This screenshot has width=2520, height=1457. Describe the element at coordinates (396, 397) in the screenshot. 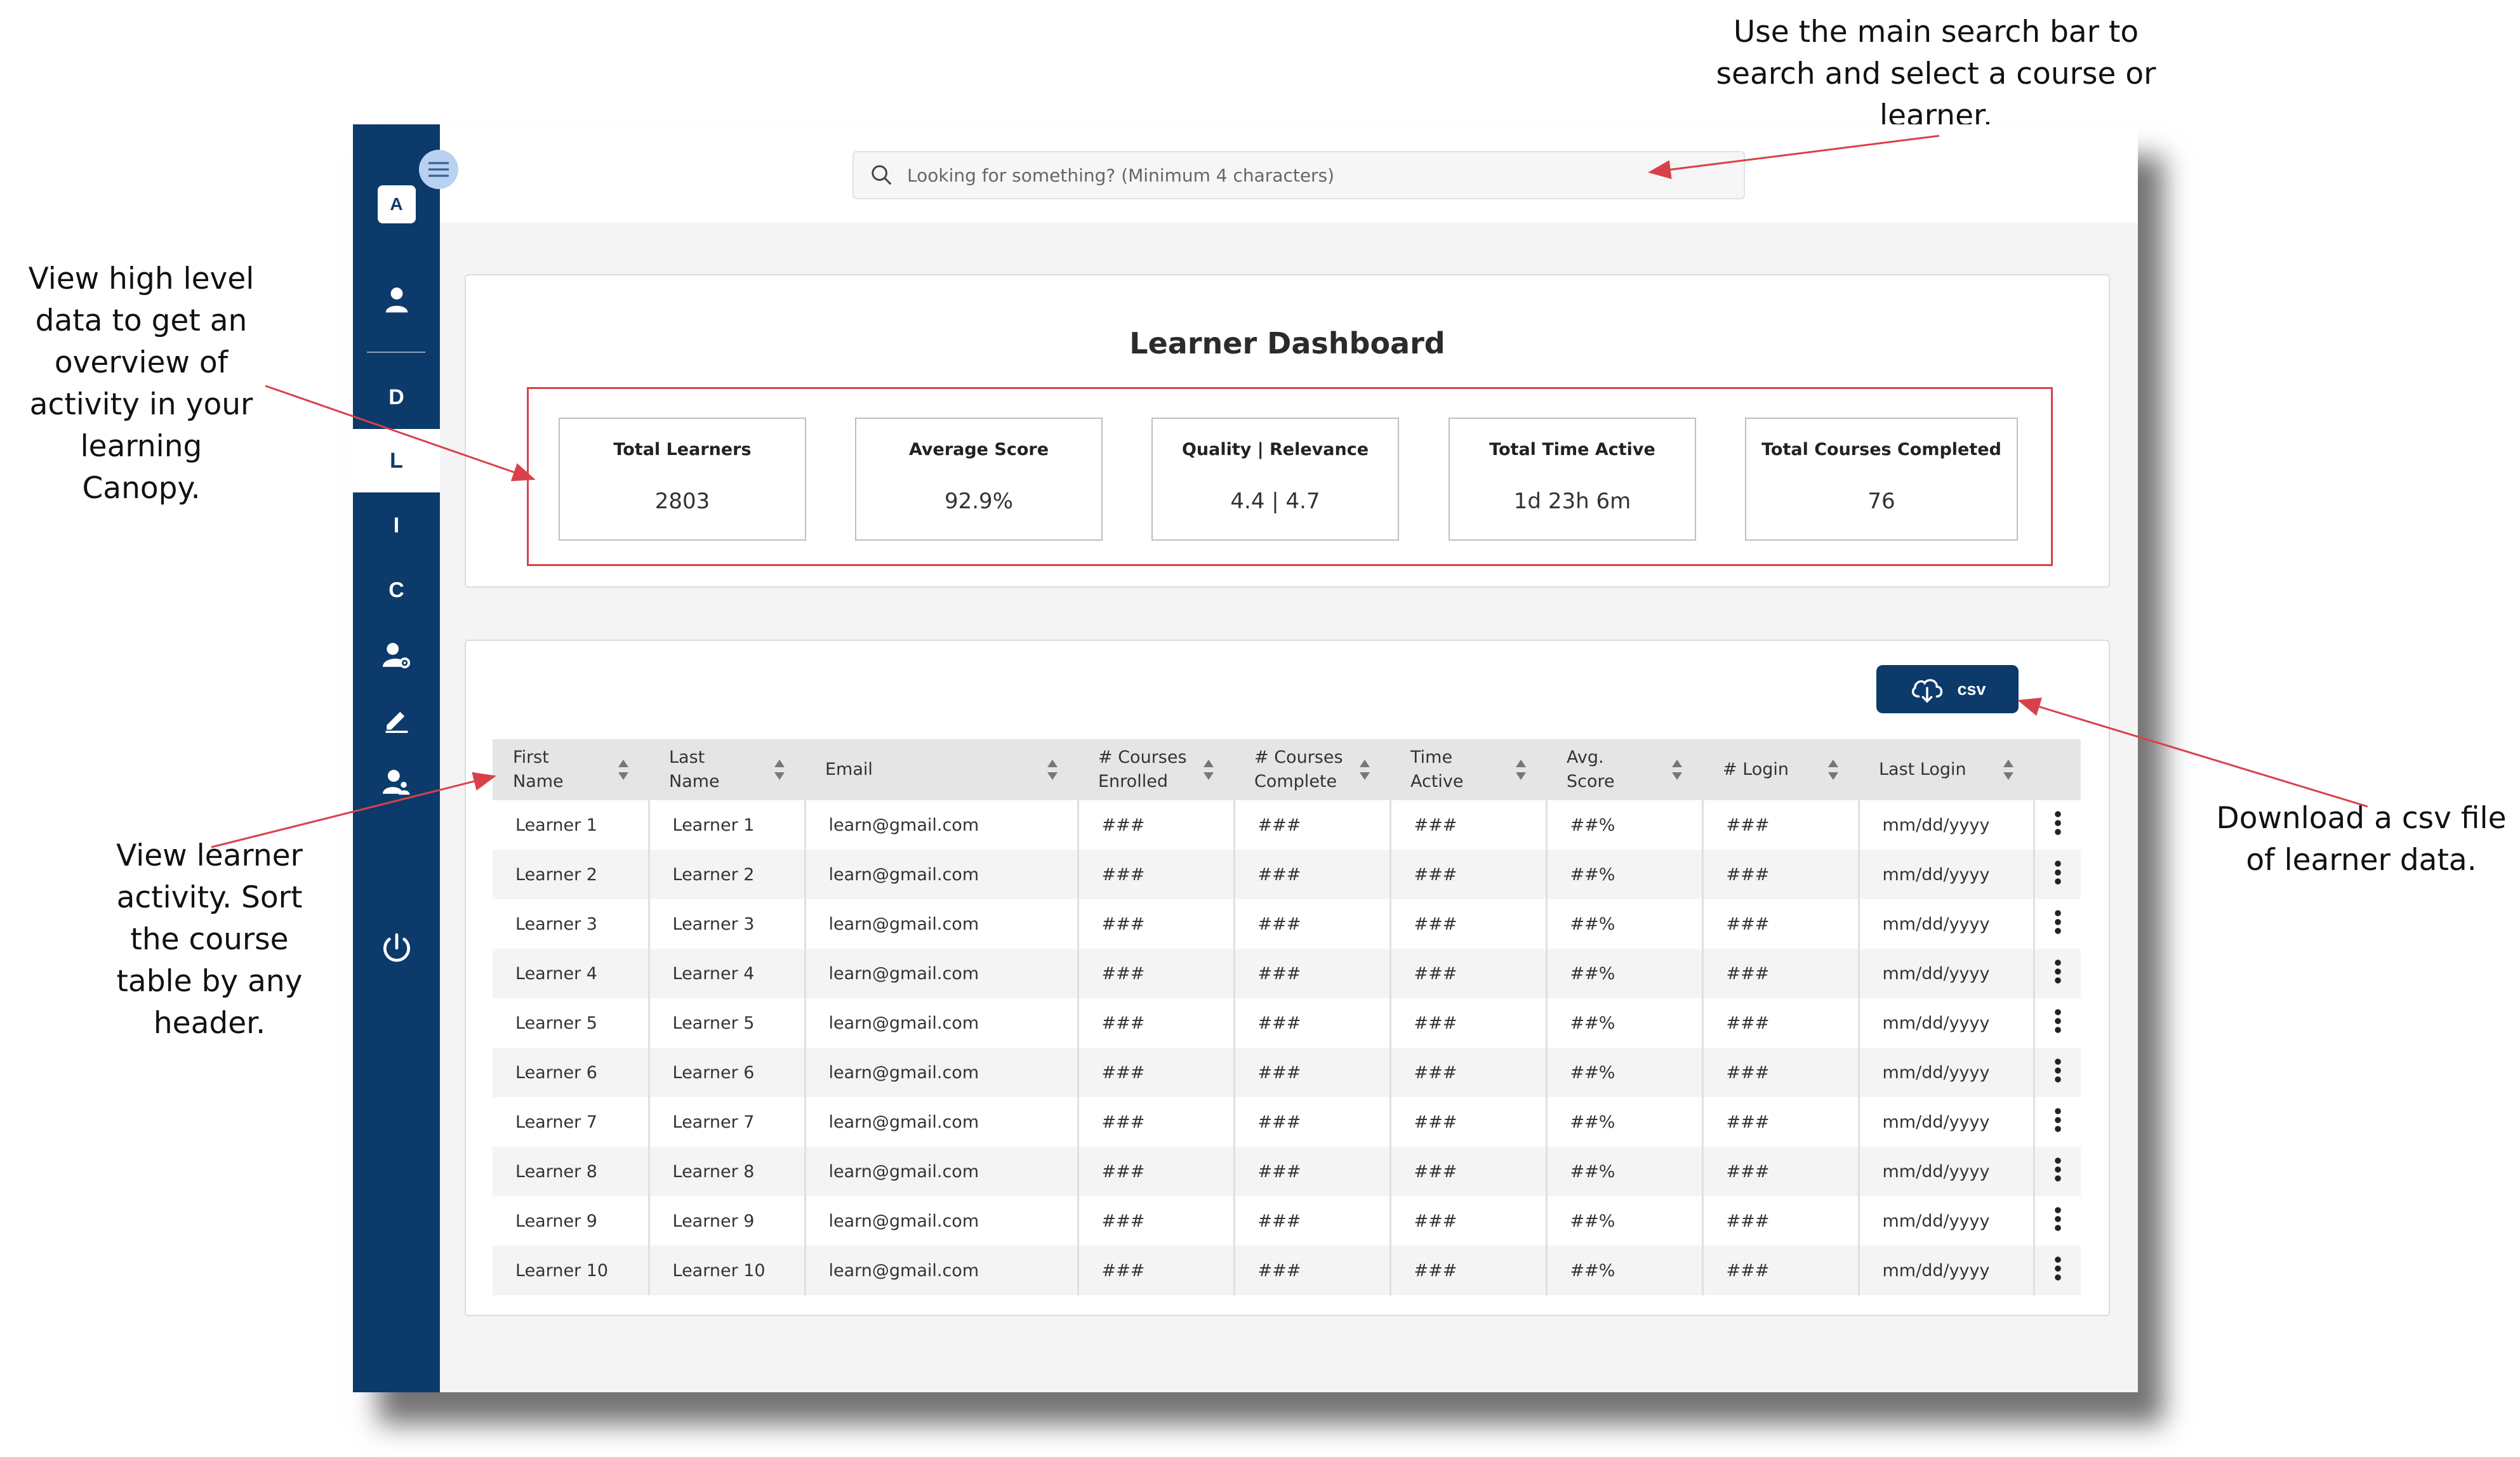

I see `sidebar-item-d: D` at that location.